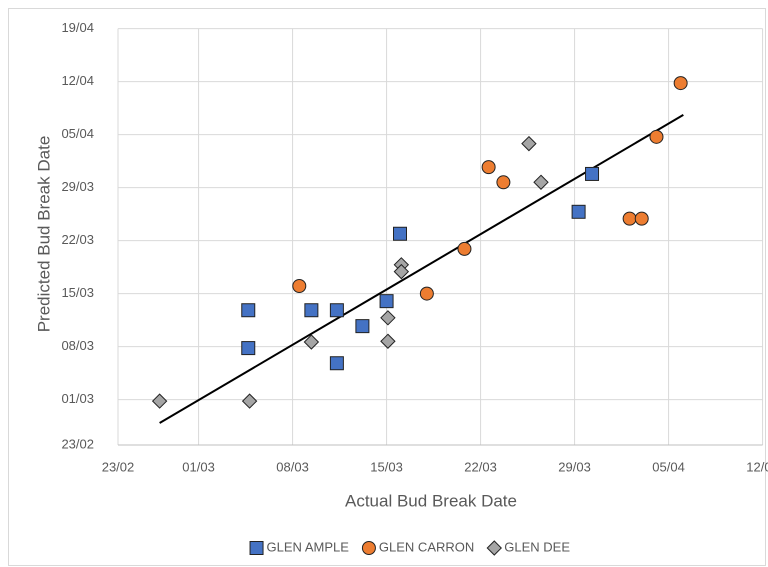  Describe the element at coordinates (77, 239) in the screenshot. I see `y-tick-label: 22/03` at that location.